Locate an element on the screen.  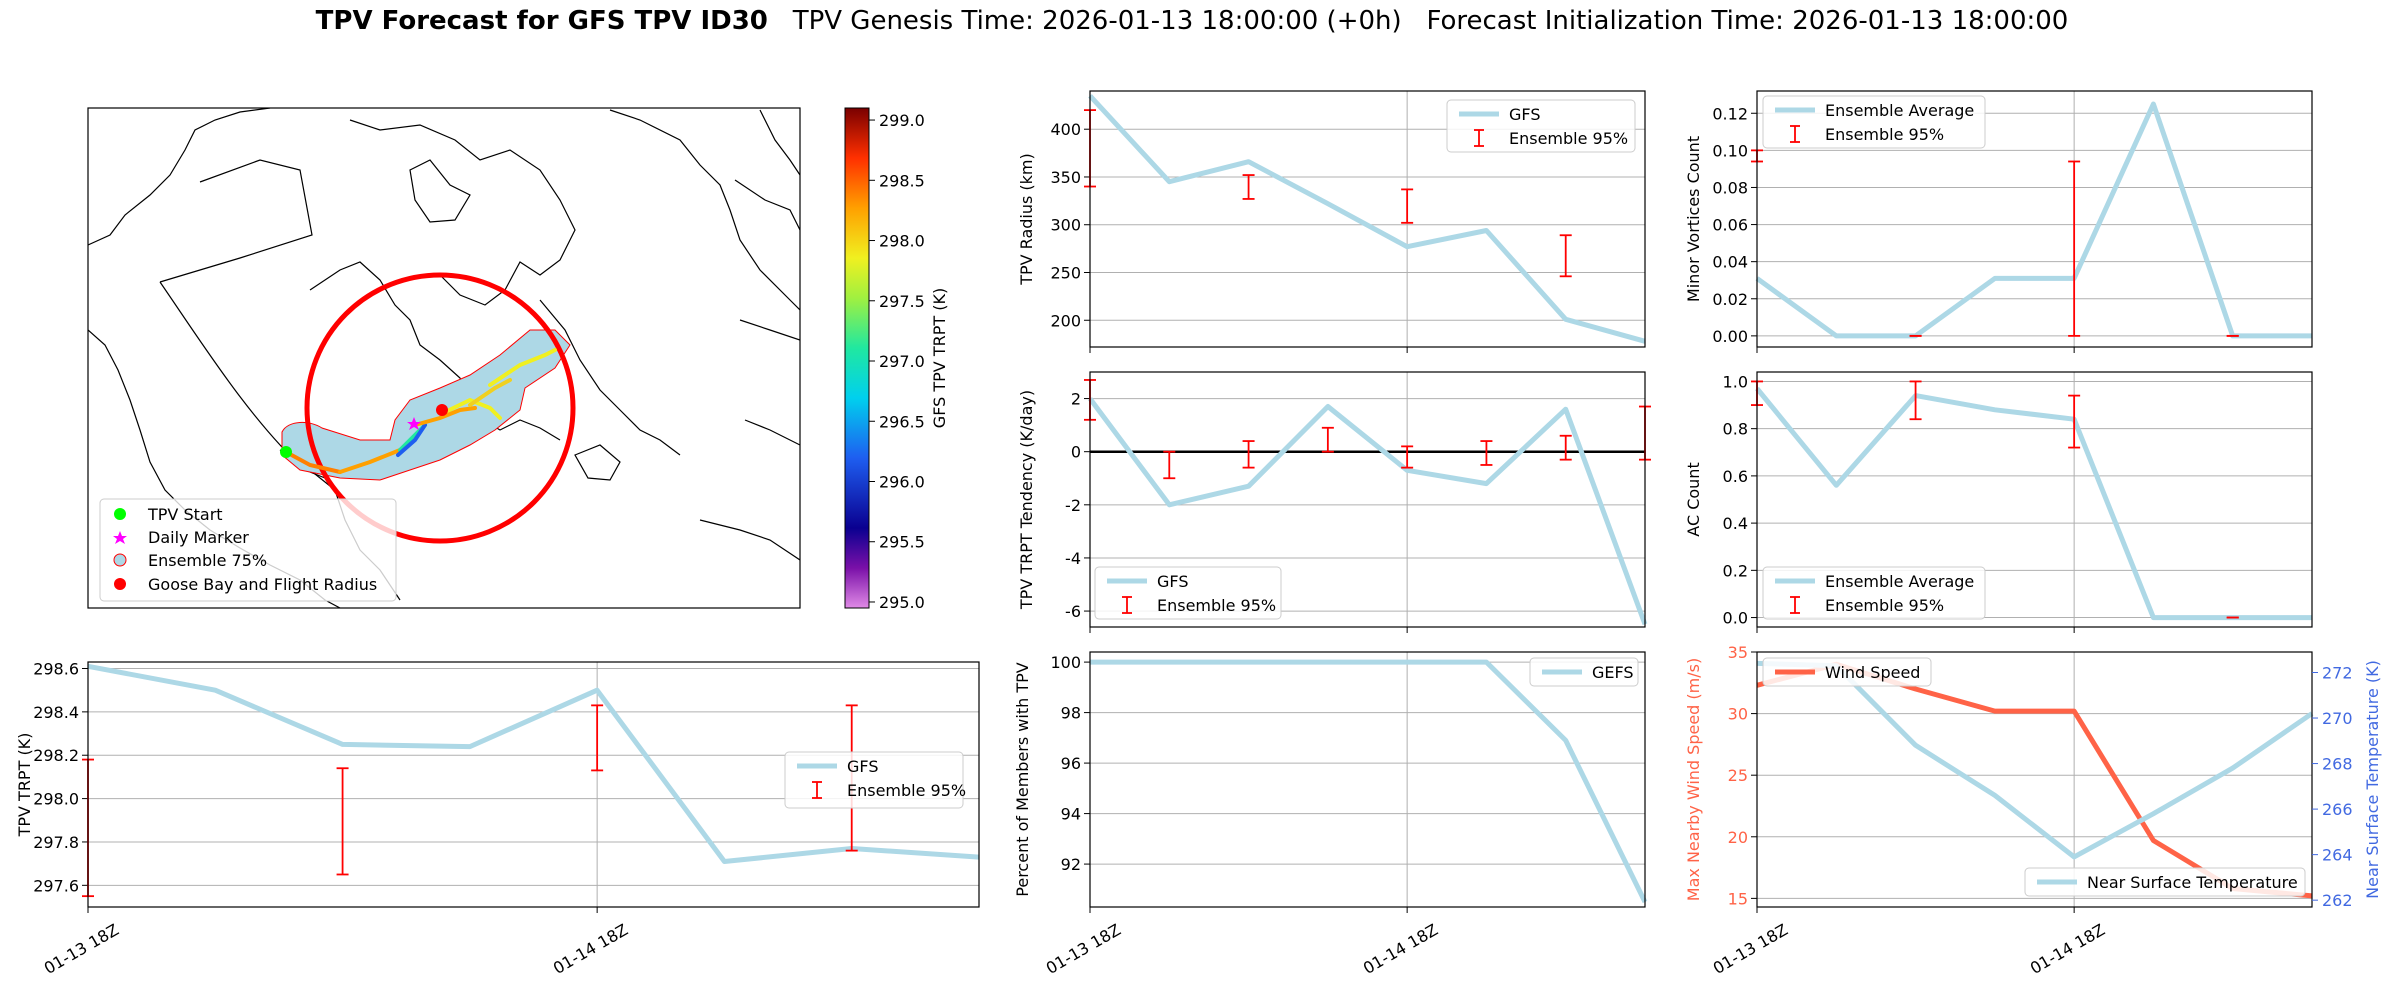
colorbar-tick-label: 298.0 is located at coordinates (902, 241).